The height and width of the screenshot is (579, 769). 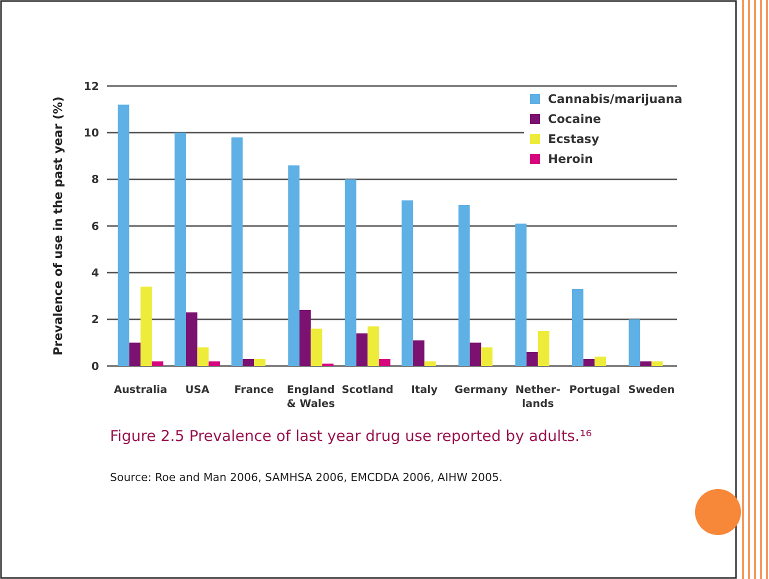 What do you see at coordinates (95, 319) in the screenshot?
I see `y-tick-label: 2` at bounding box center [95, 319].